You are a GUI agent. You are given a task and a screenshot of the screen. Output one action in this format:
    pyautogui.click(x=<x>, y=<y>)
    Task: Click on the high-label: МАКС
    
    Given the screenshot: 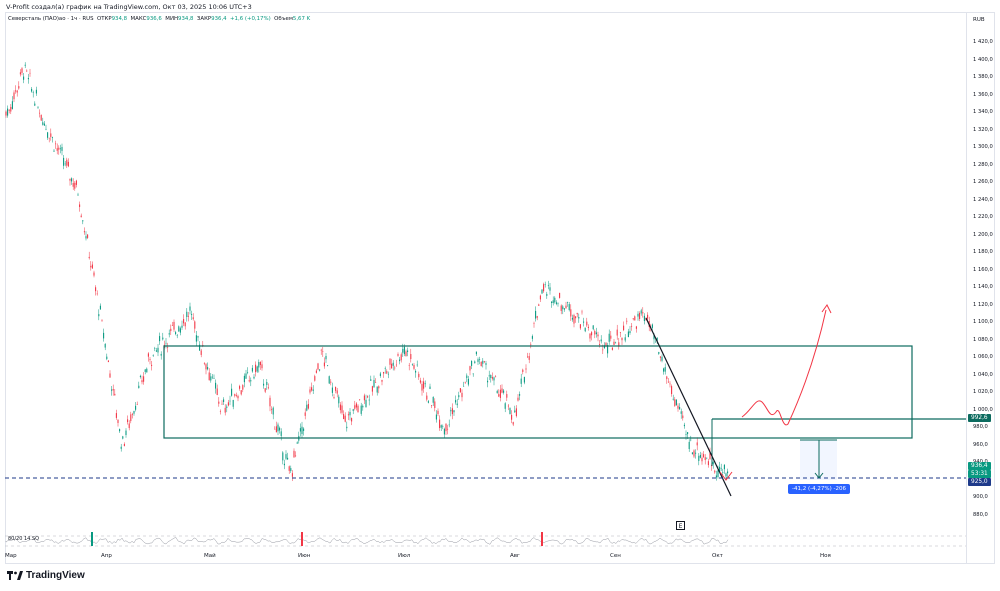 What is the action you would take?
    pyautogui.click(x=138, y=19)
    